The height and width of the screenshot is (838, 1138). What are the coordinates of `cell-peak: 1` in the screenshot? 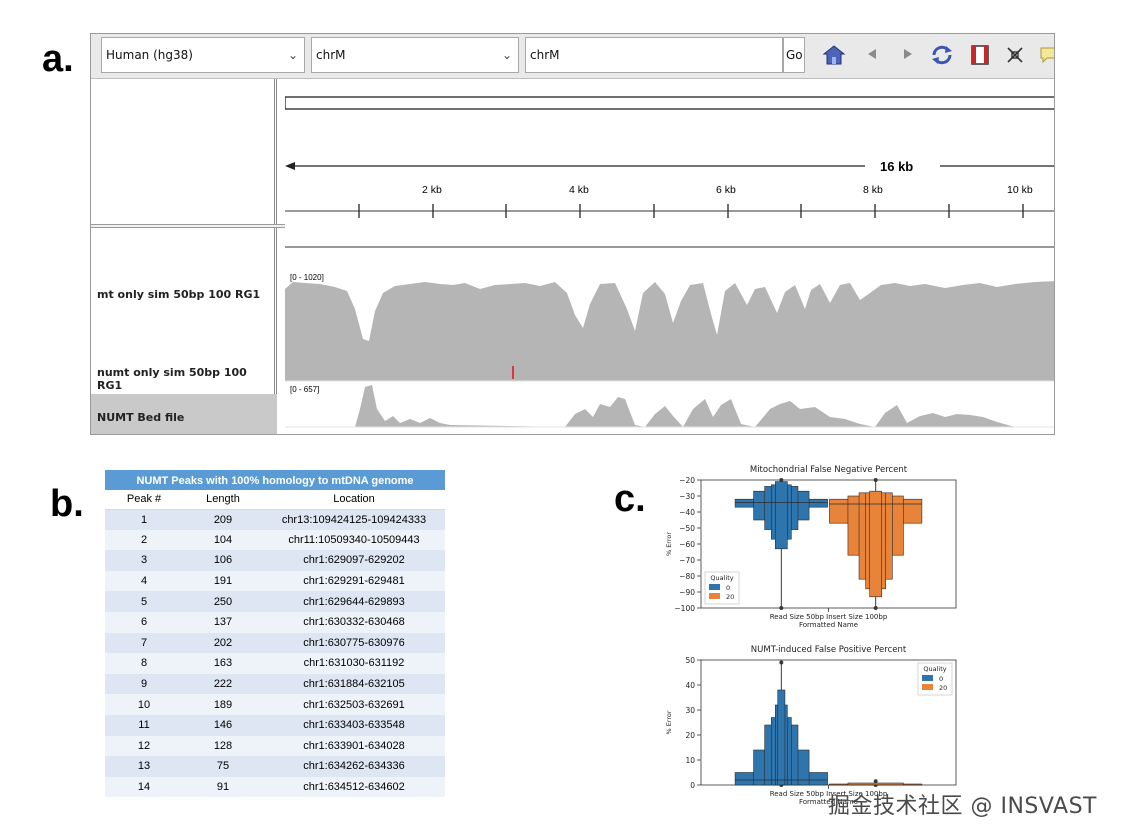 It's located at (144, 519).